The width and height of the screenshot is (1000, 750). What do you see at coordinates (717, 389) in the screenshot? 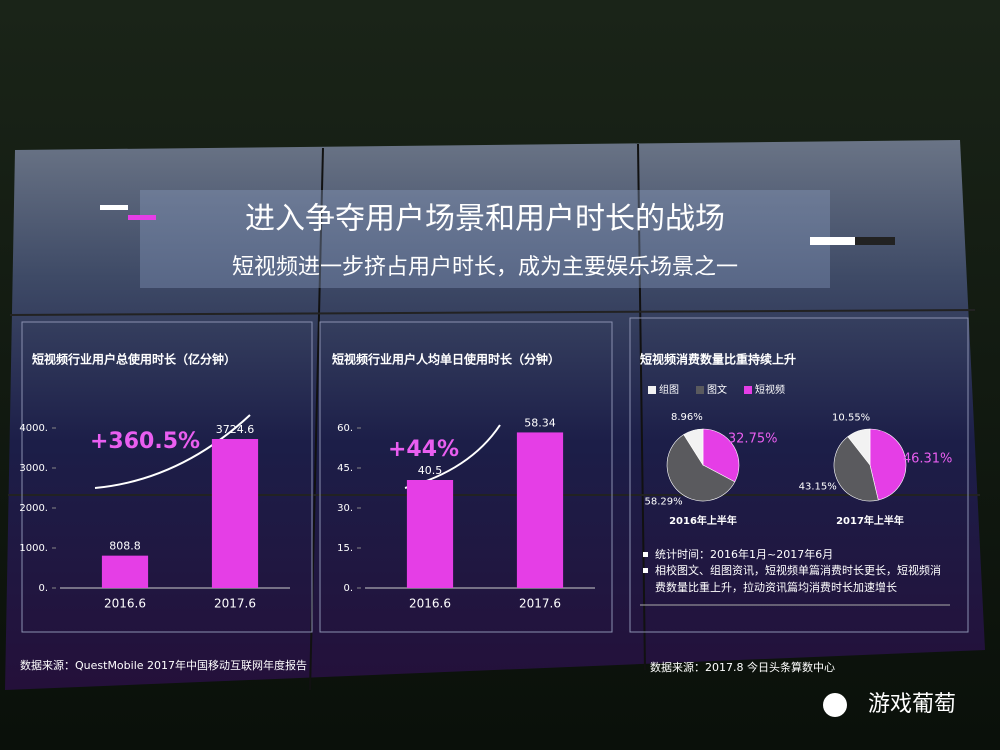
I see `legend-label: 图文` at bounding box center [717, 389].